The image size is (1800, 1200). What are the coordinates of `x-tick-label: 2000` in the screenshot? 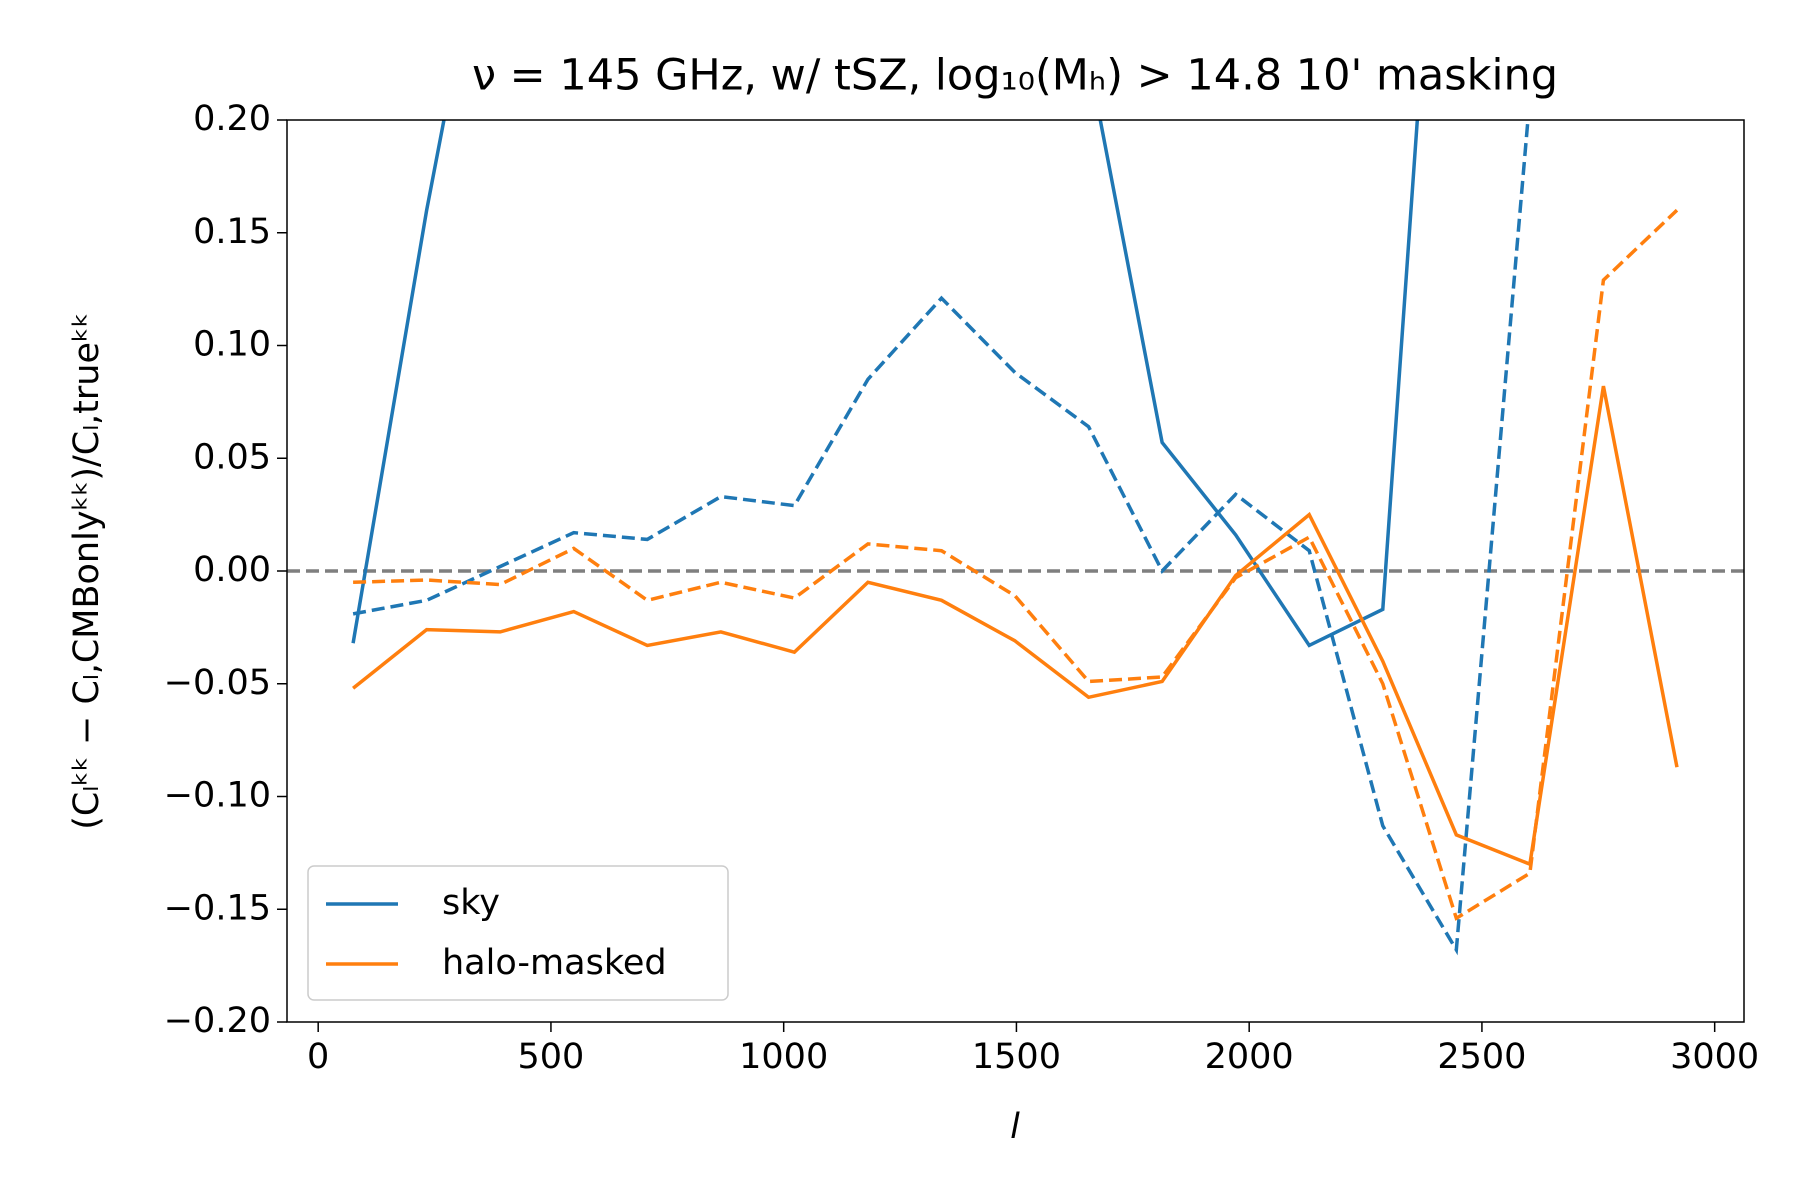 It's located at (1249, 1057).